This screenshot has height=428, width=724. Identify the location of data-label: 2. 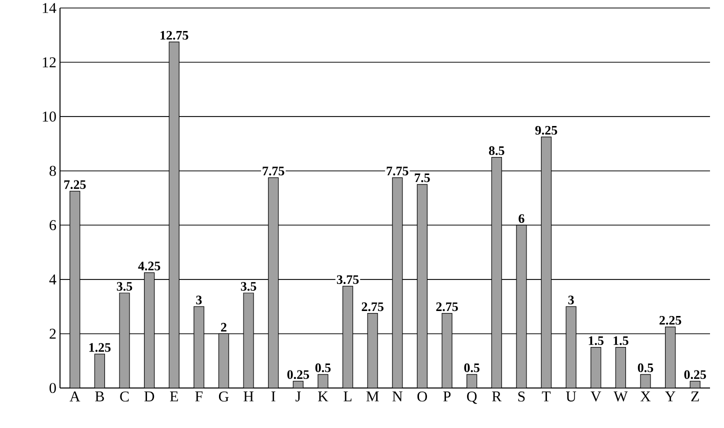
(223, 327).